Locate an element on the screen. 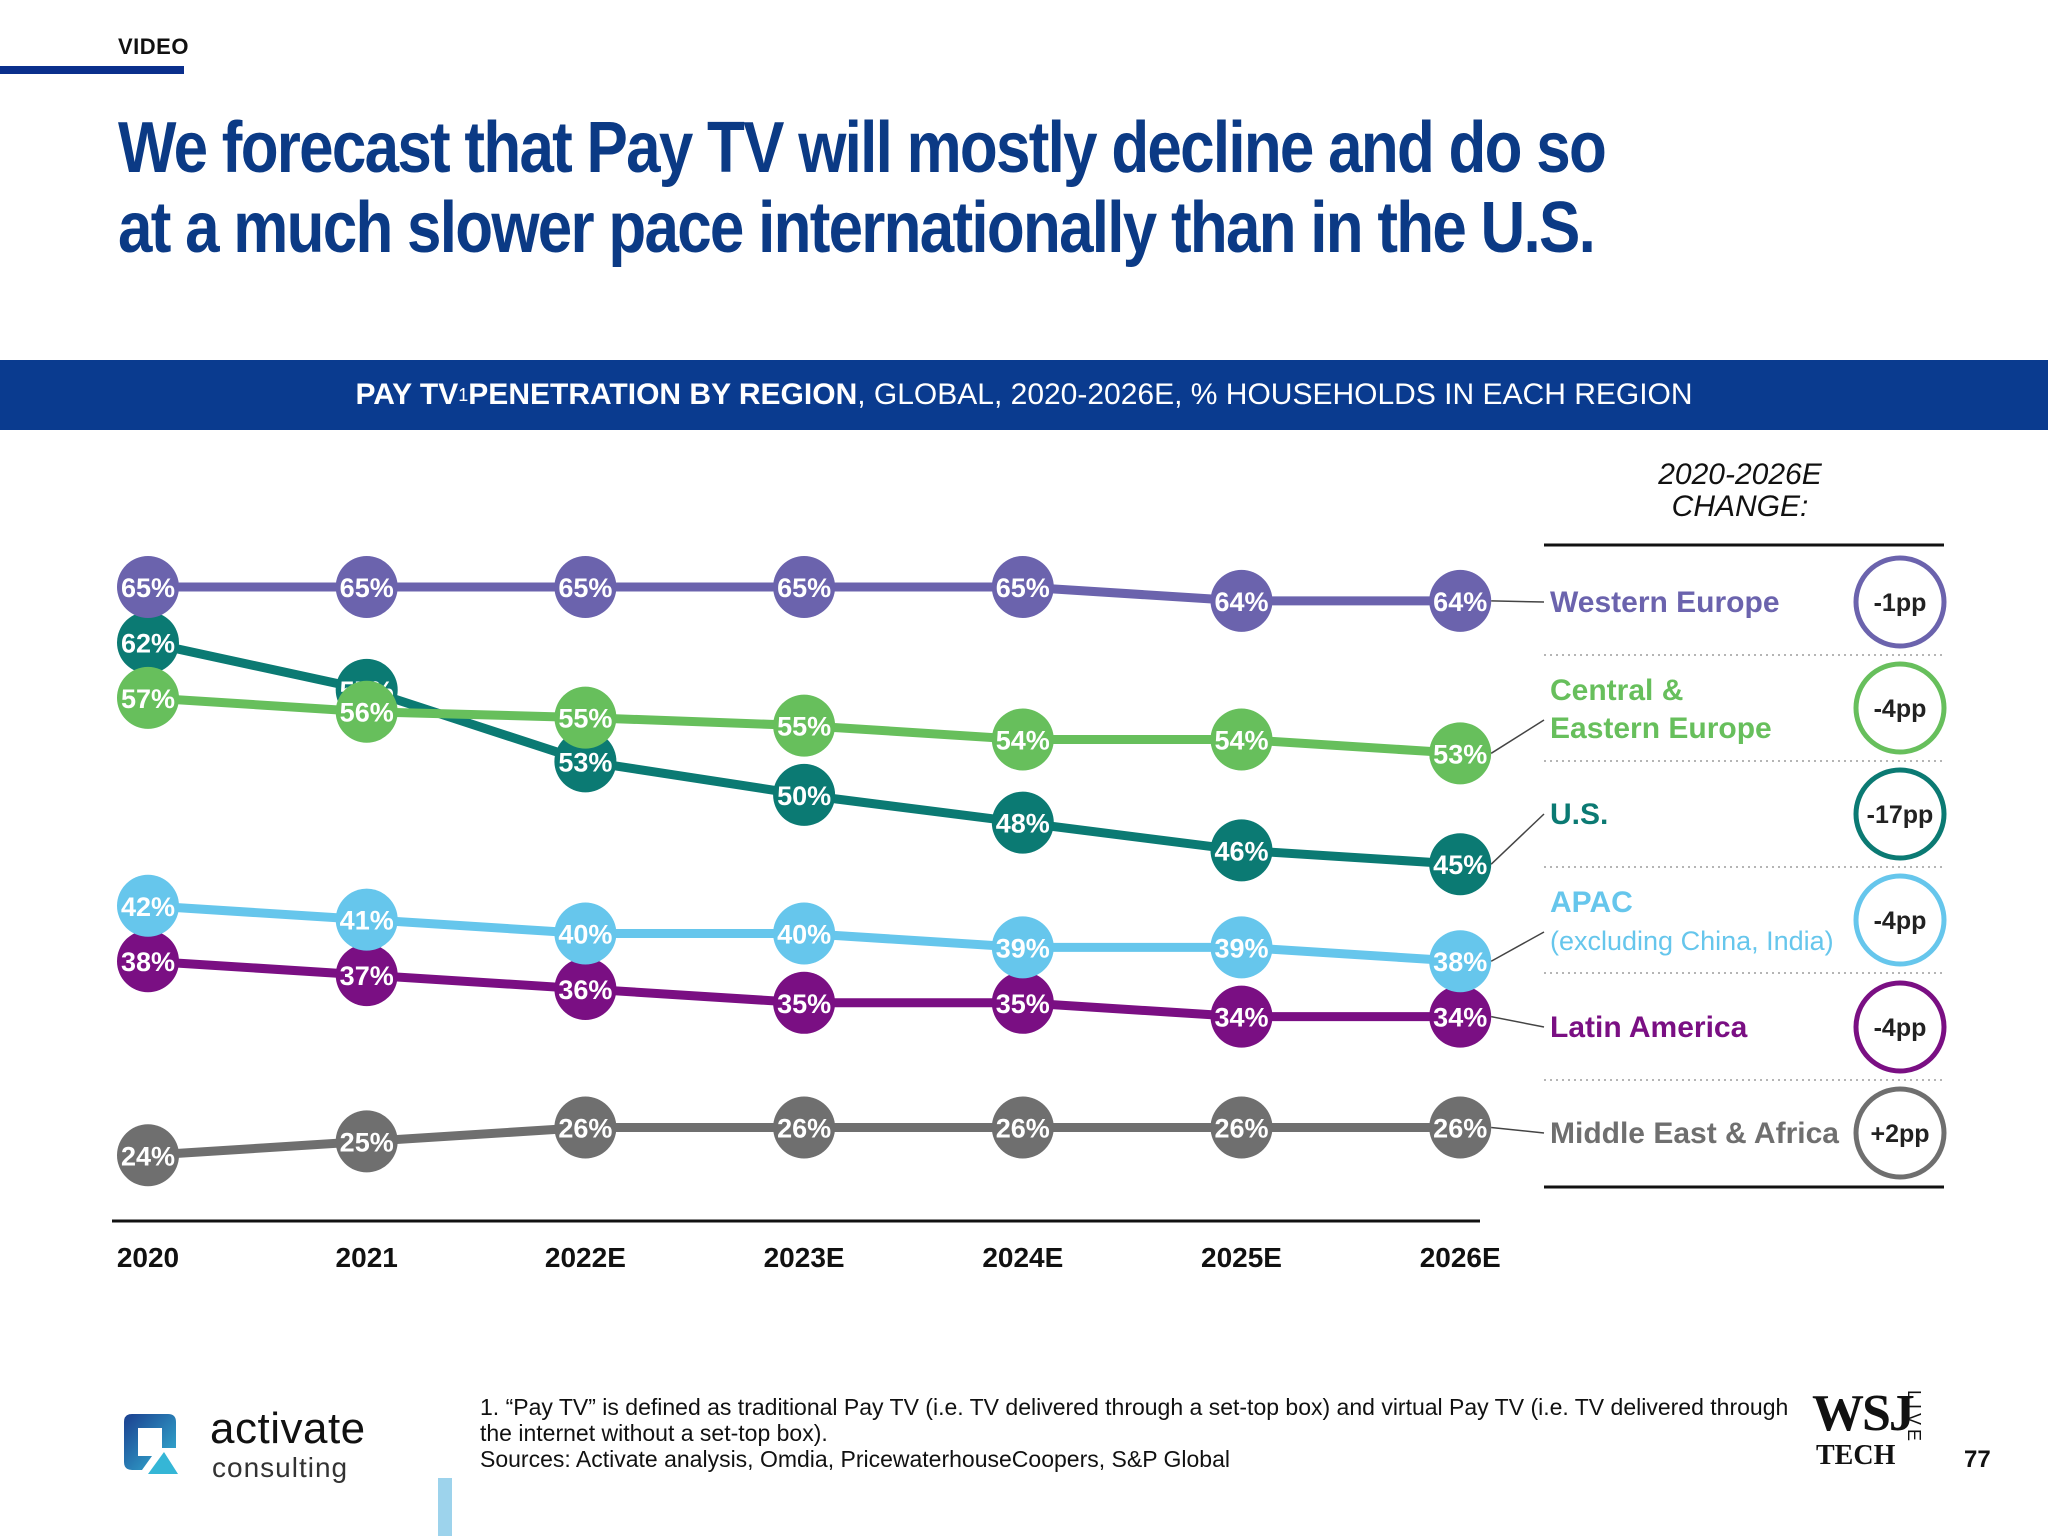 The width and height of the screenshot is (2048, 1536). data-label-u-s-2023e: 50% is located at coordinates (804, 796).